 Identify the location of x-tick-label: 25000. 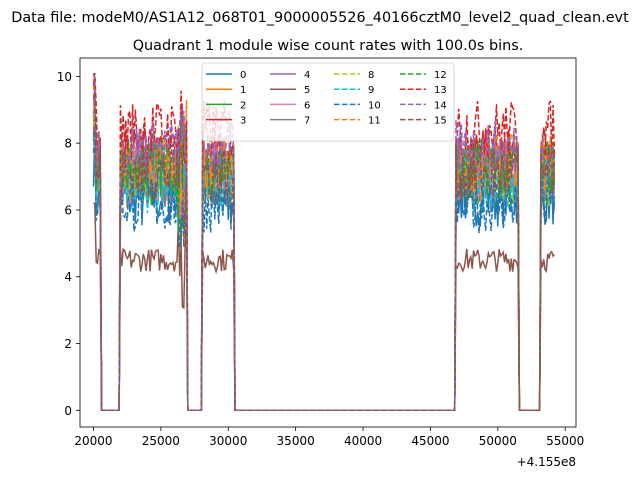
(161, 441).